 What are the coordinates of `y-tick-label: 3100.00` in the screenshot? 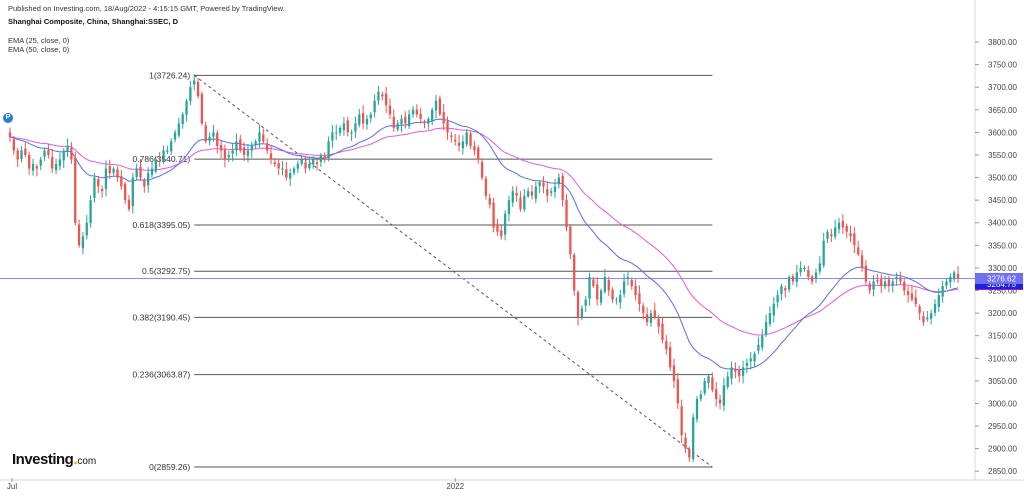 It's located at (1002, 358).